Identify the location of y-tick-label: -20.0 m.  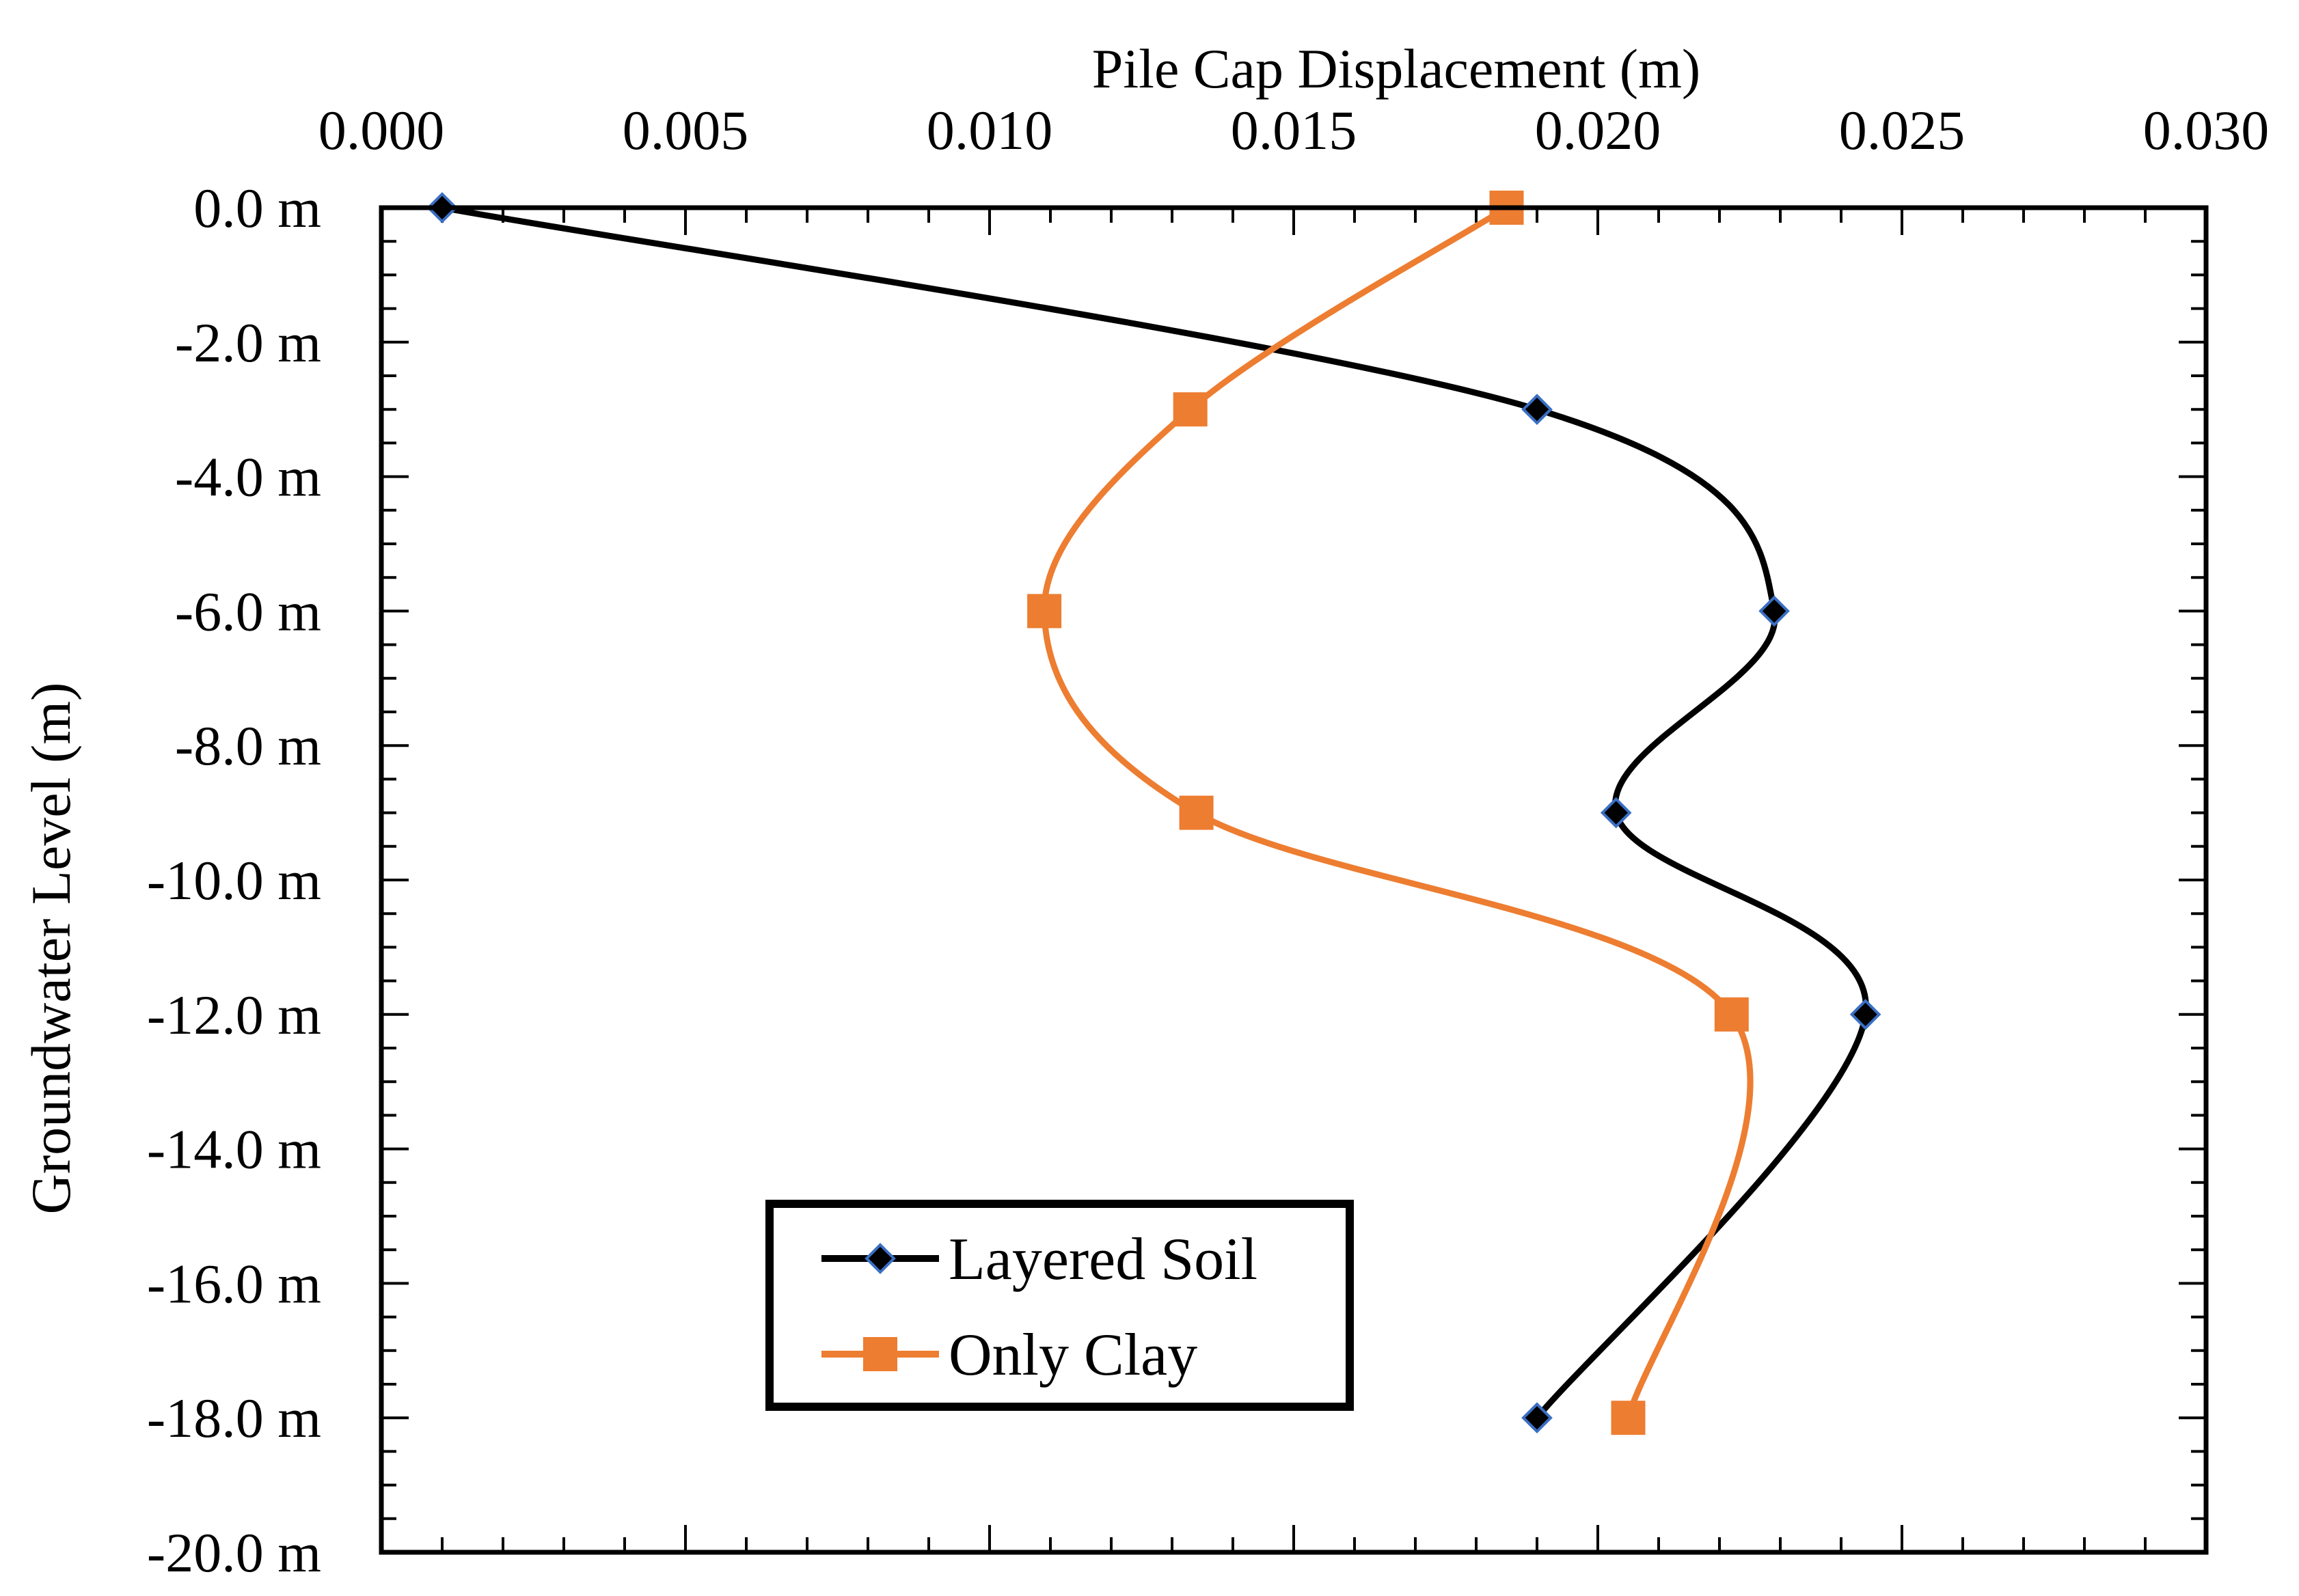
(234, 1553).